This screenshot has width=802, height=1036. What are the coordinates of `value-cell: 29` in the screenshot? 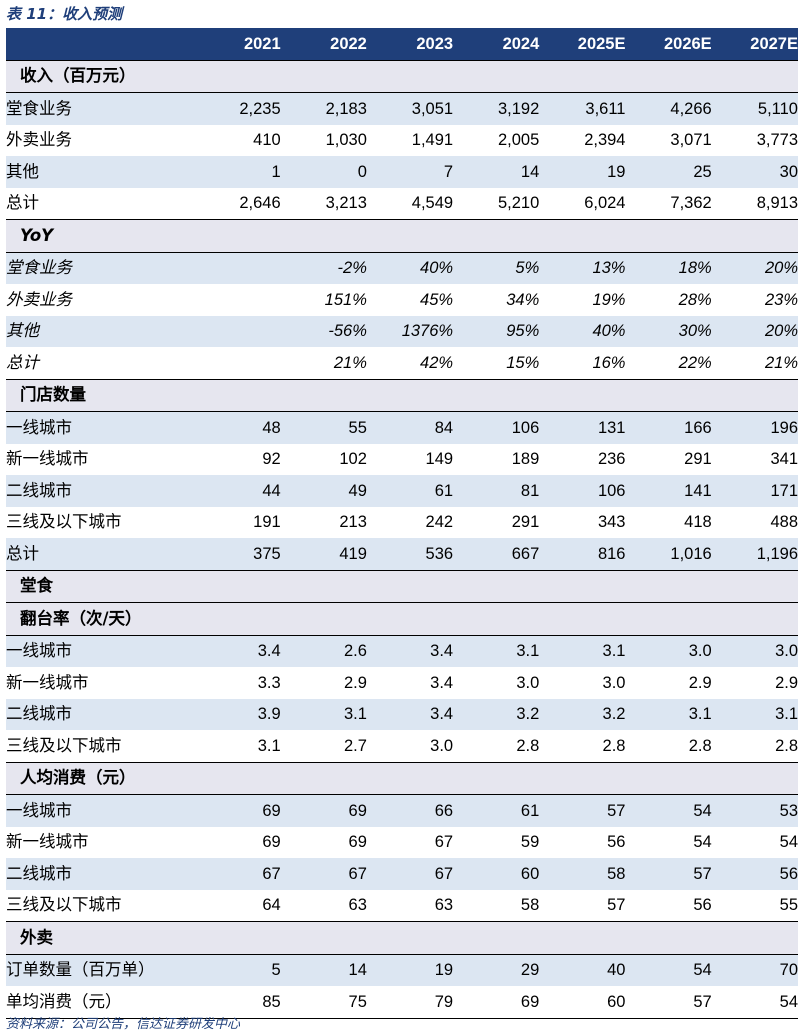 It's located at (496, 970).